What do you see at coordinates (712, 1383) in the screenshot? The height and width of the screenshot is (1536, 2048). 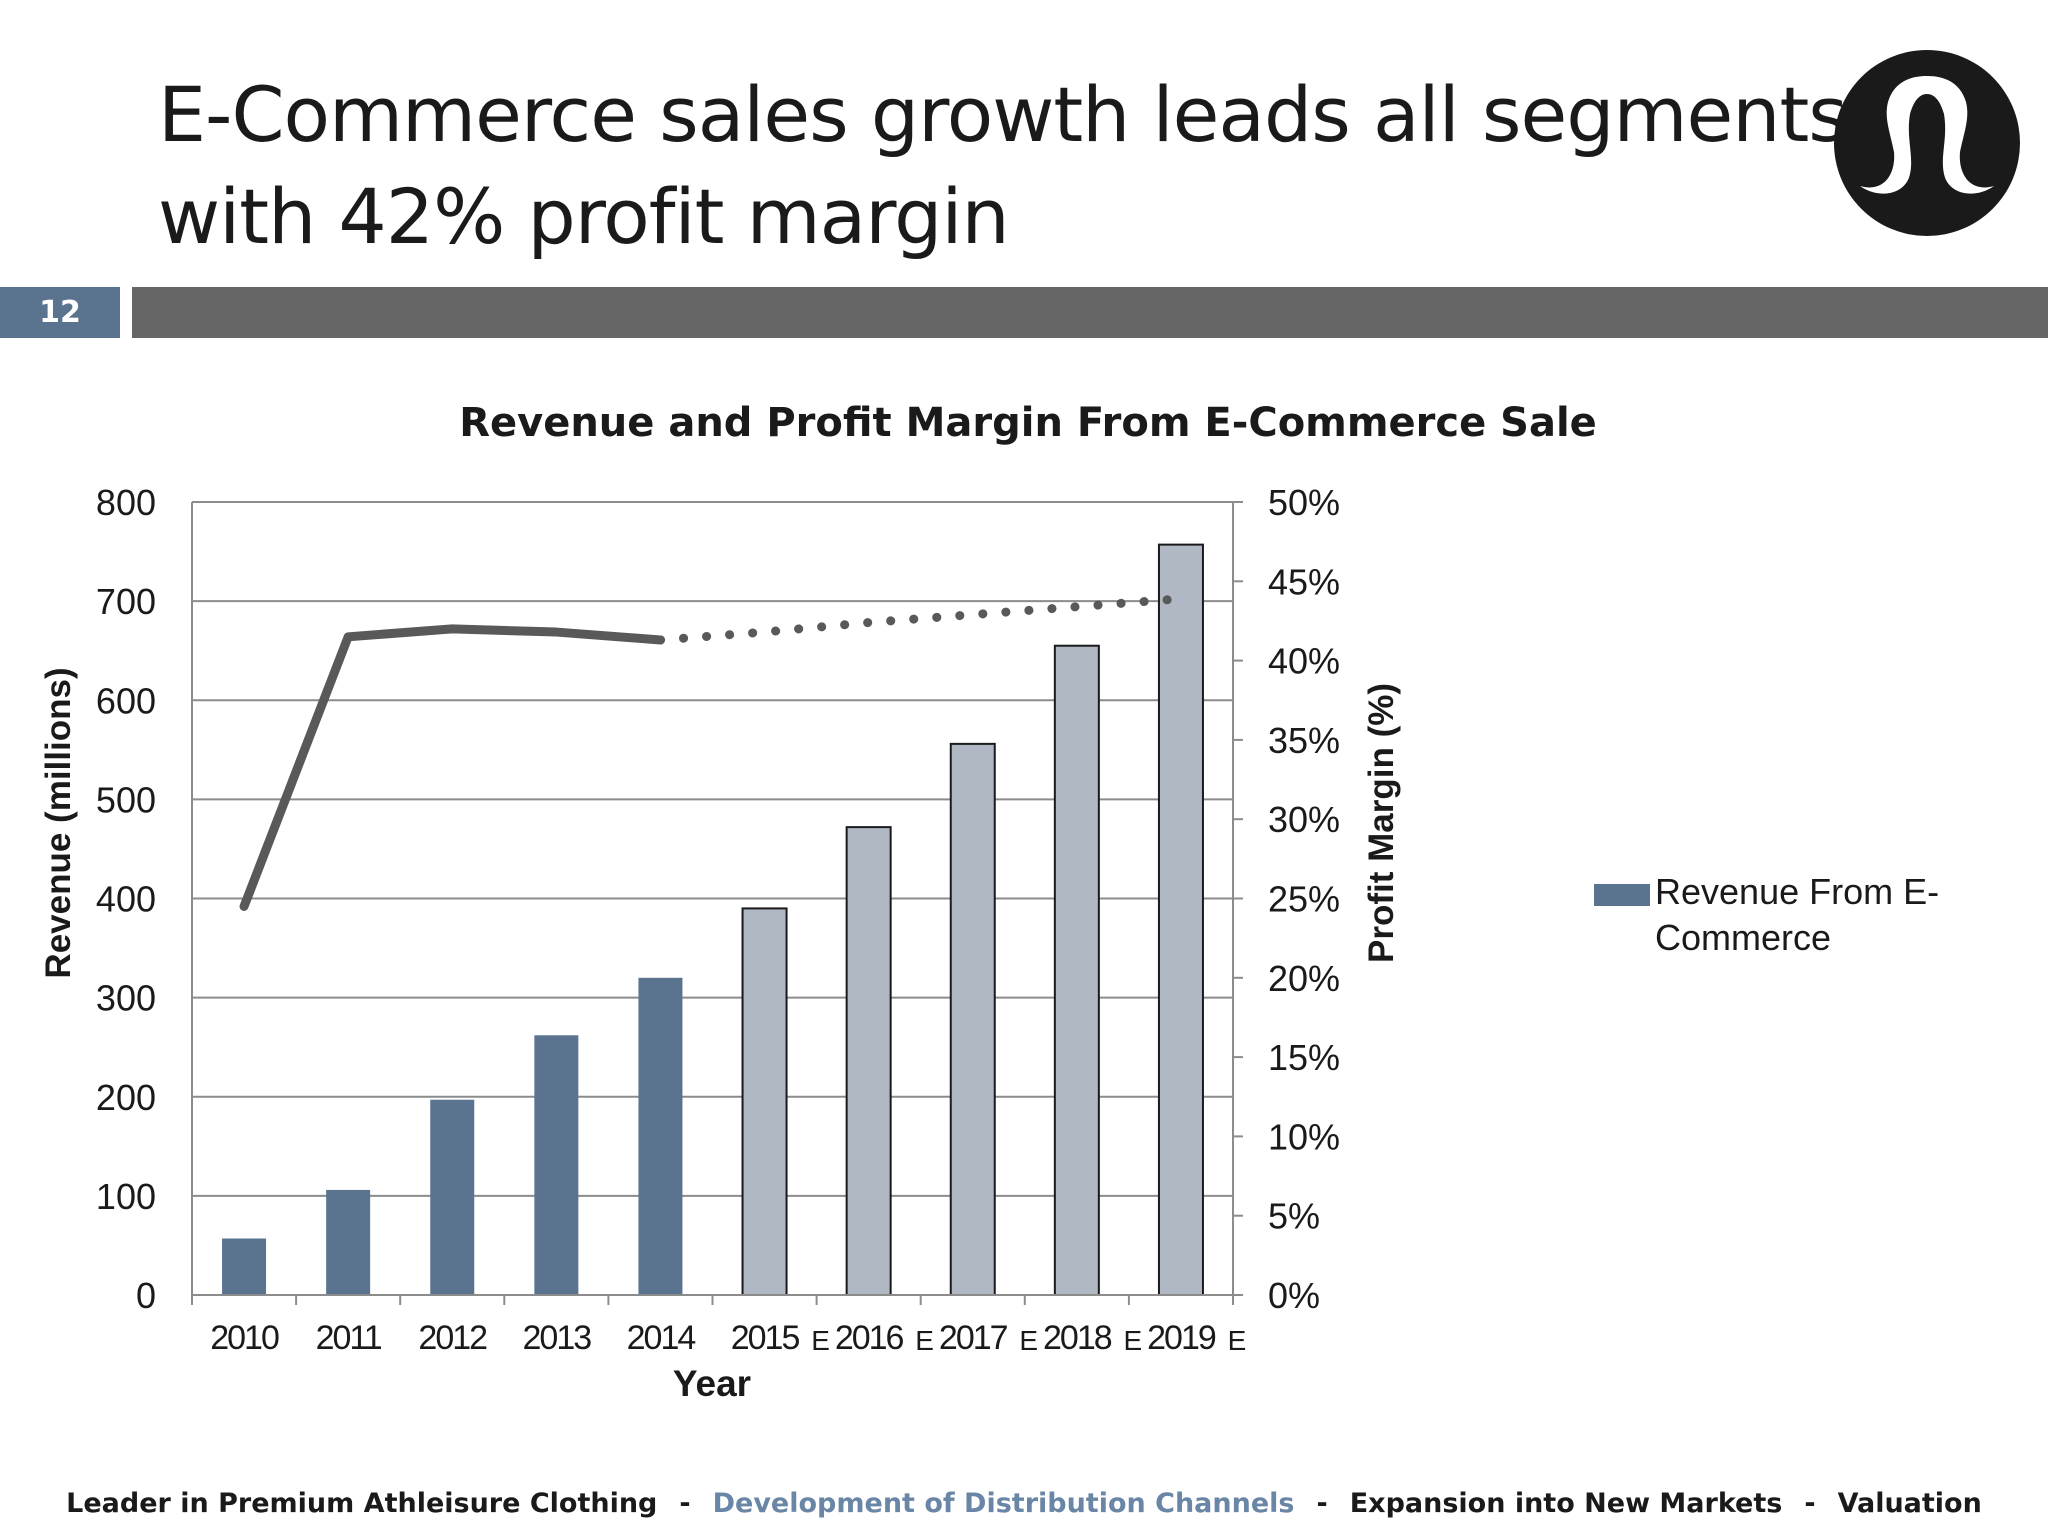 I see `x-axis-label: Year` at bounding box center [712, 1383].